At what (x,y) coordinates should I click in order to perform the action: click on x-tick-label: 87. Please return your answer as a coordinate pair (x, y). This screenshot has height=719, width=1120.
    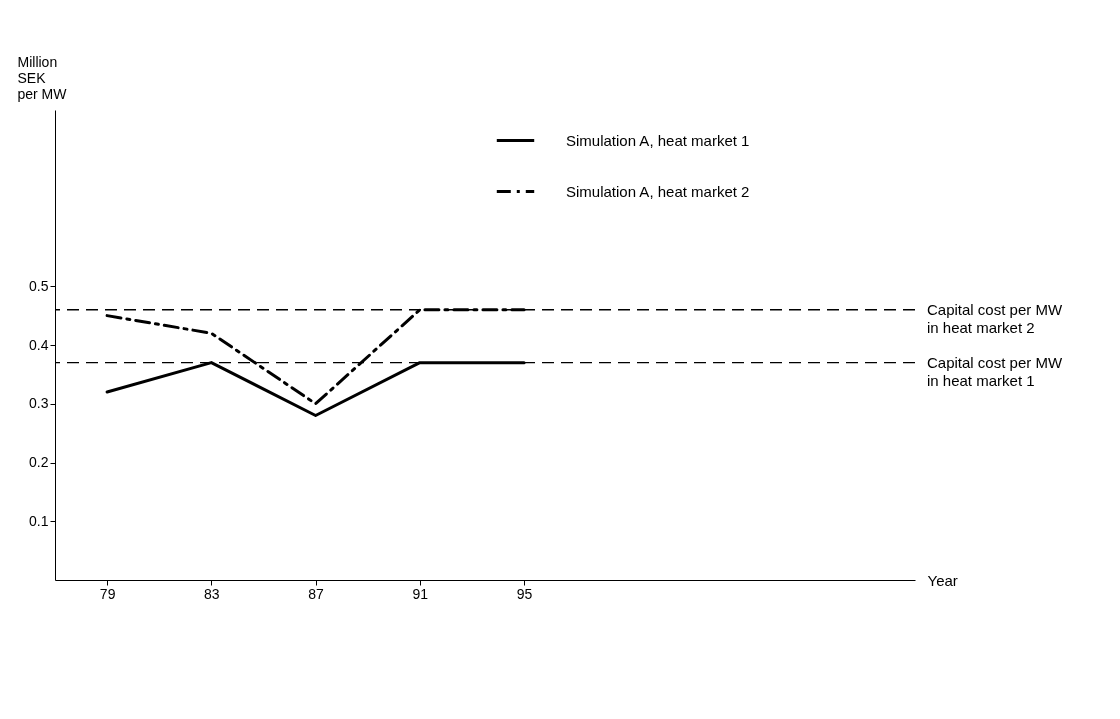
    Looking at the image, I should click on (316, 593).